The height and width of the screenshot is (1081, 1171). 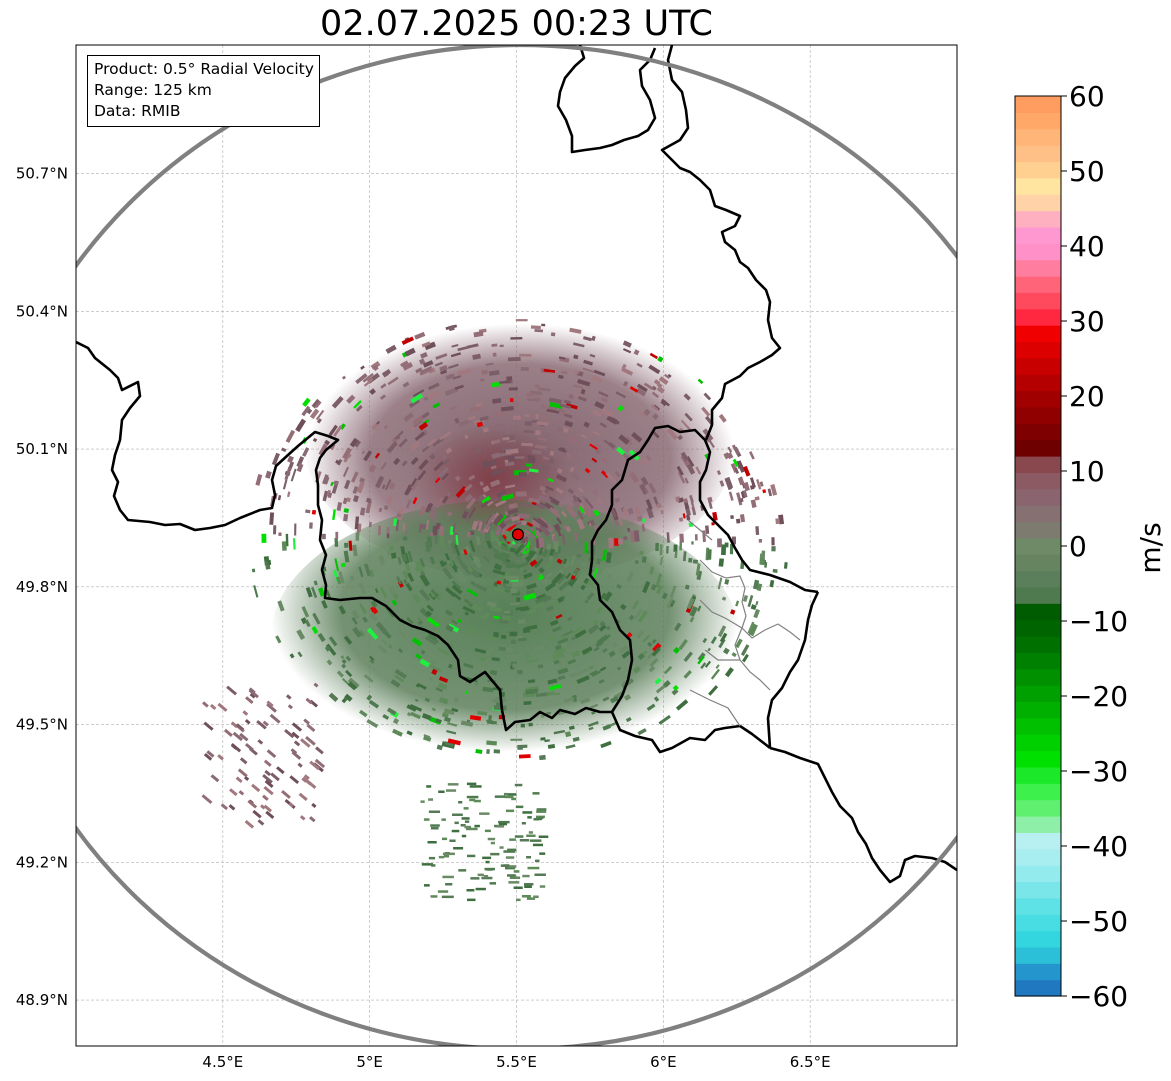 What do you see at coordinates (42, 174) in the screenshot?
I see `lat-tick-label: 50.7°N` at bounding box center [42, 174].